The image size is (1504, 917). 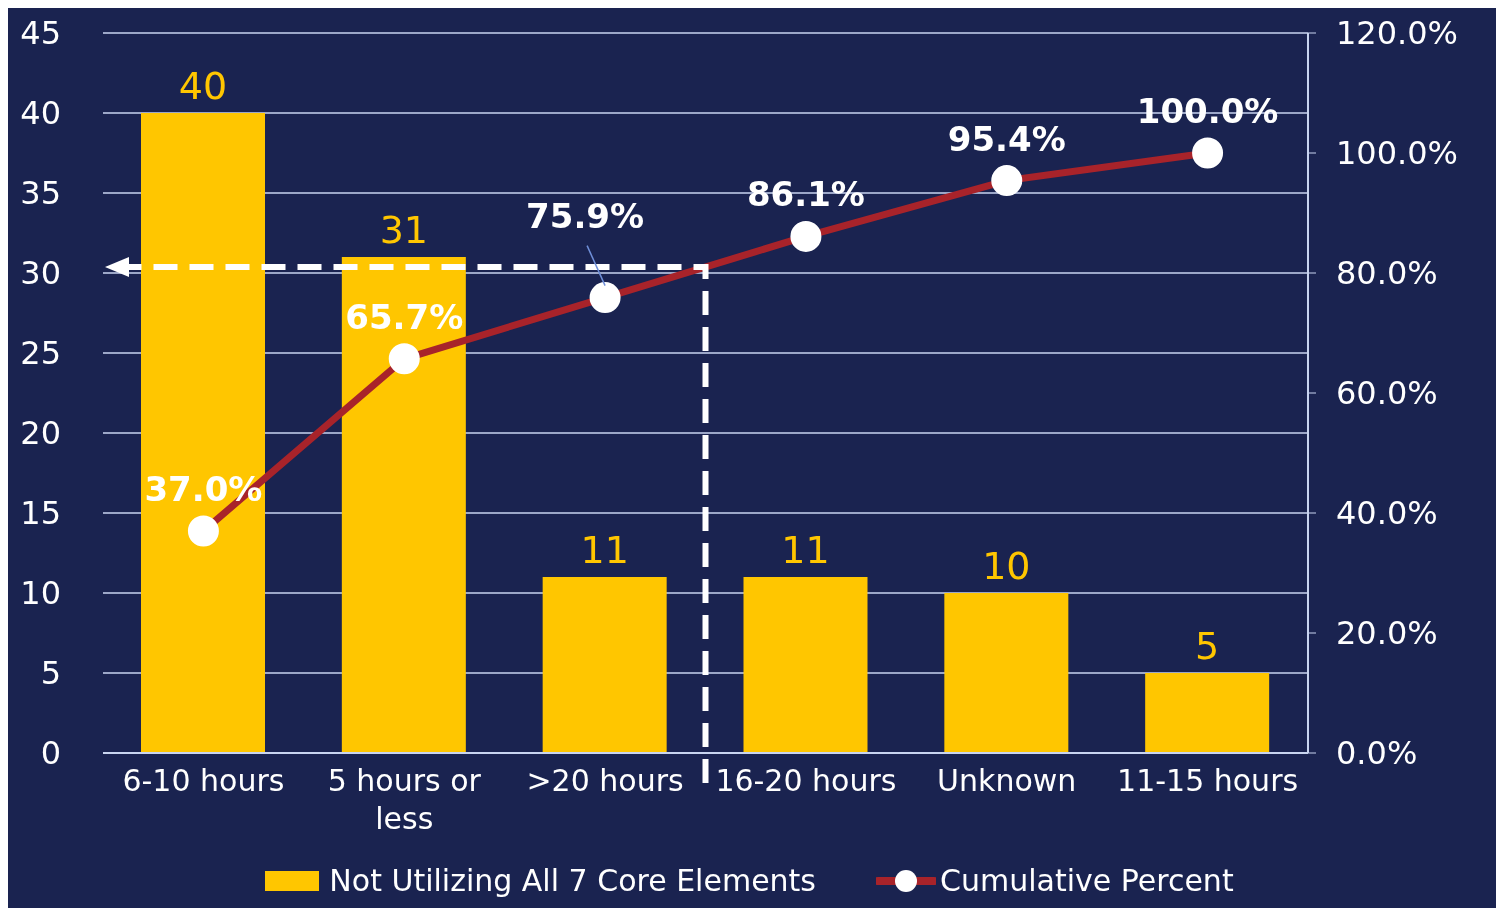 What do you see at coordinates (1377, 753) in the screenshot?
I see `y2-tick-label: 0.0%` at bounding box center [1377, 753].